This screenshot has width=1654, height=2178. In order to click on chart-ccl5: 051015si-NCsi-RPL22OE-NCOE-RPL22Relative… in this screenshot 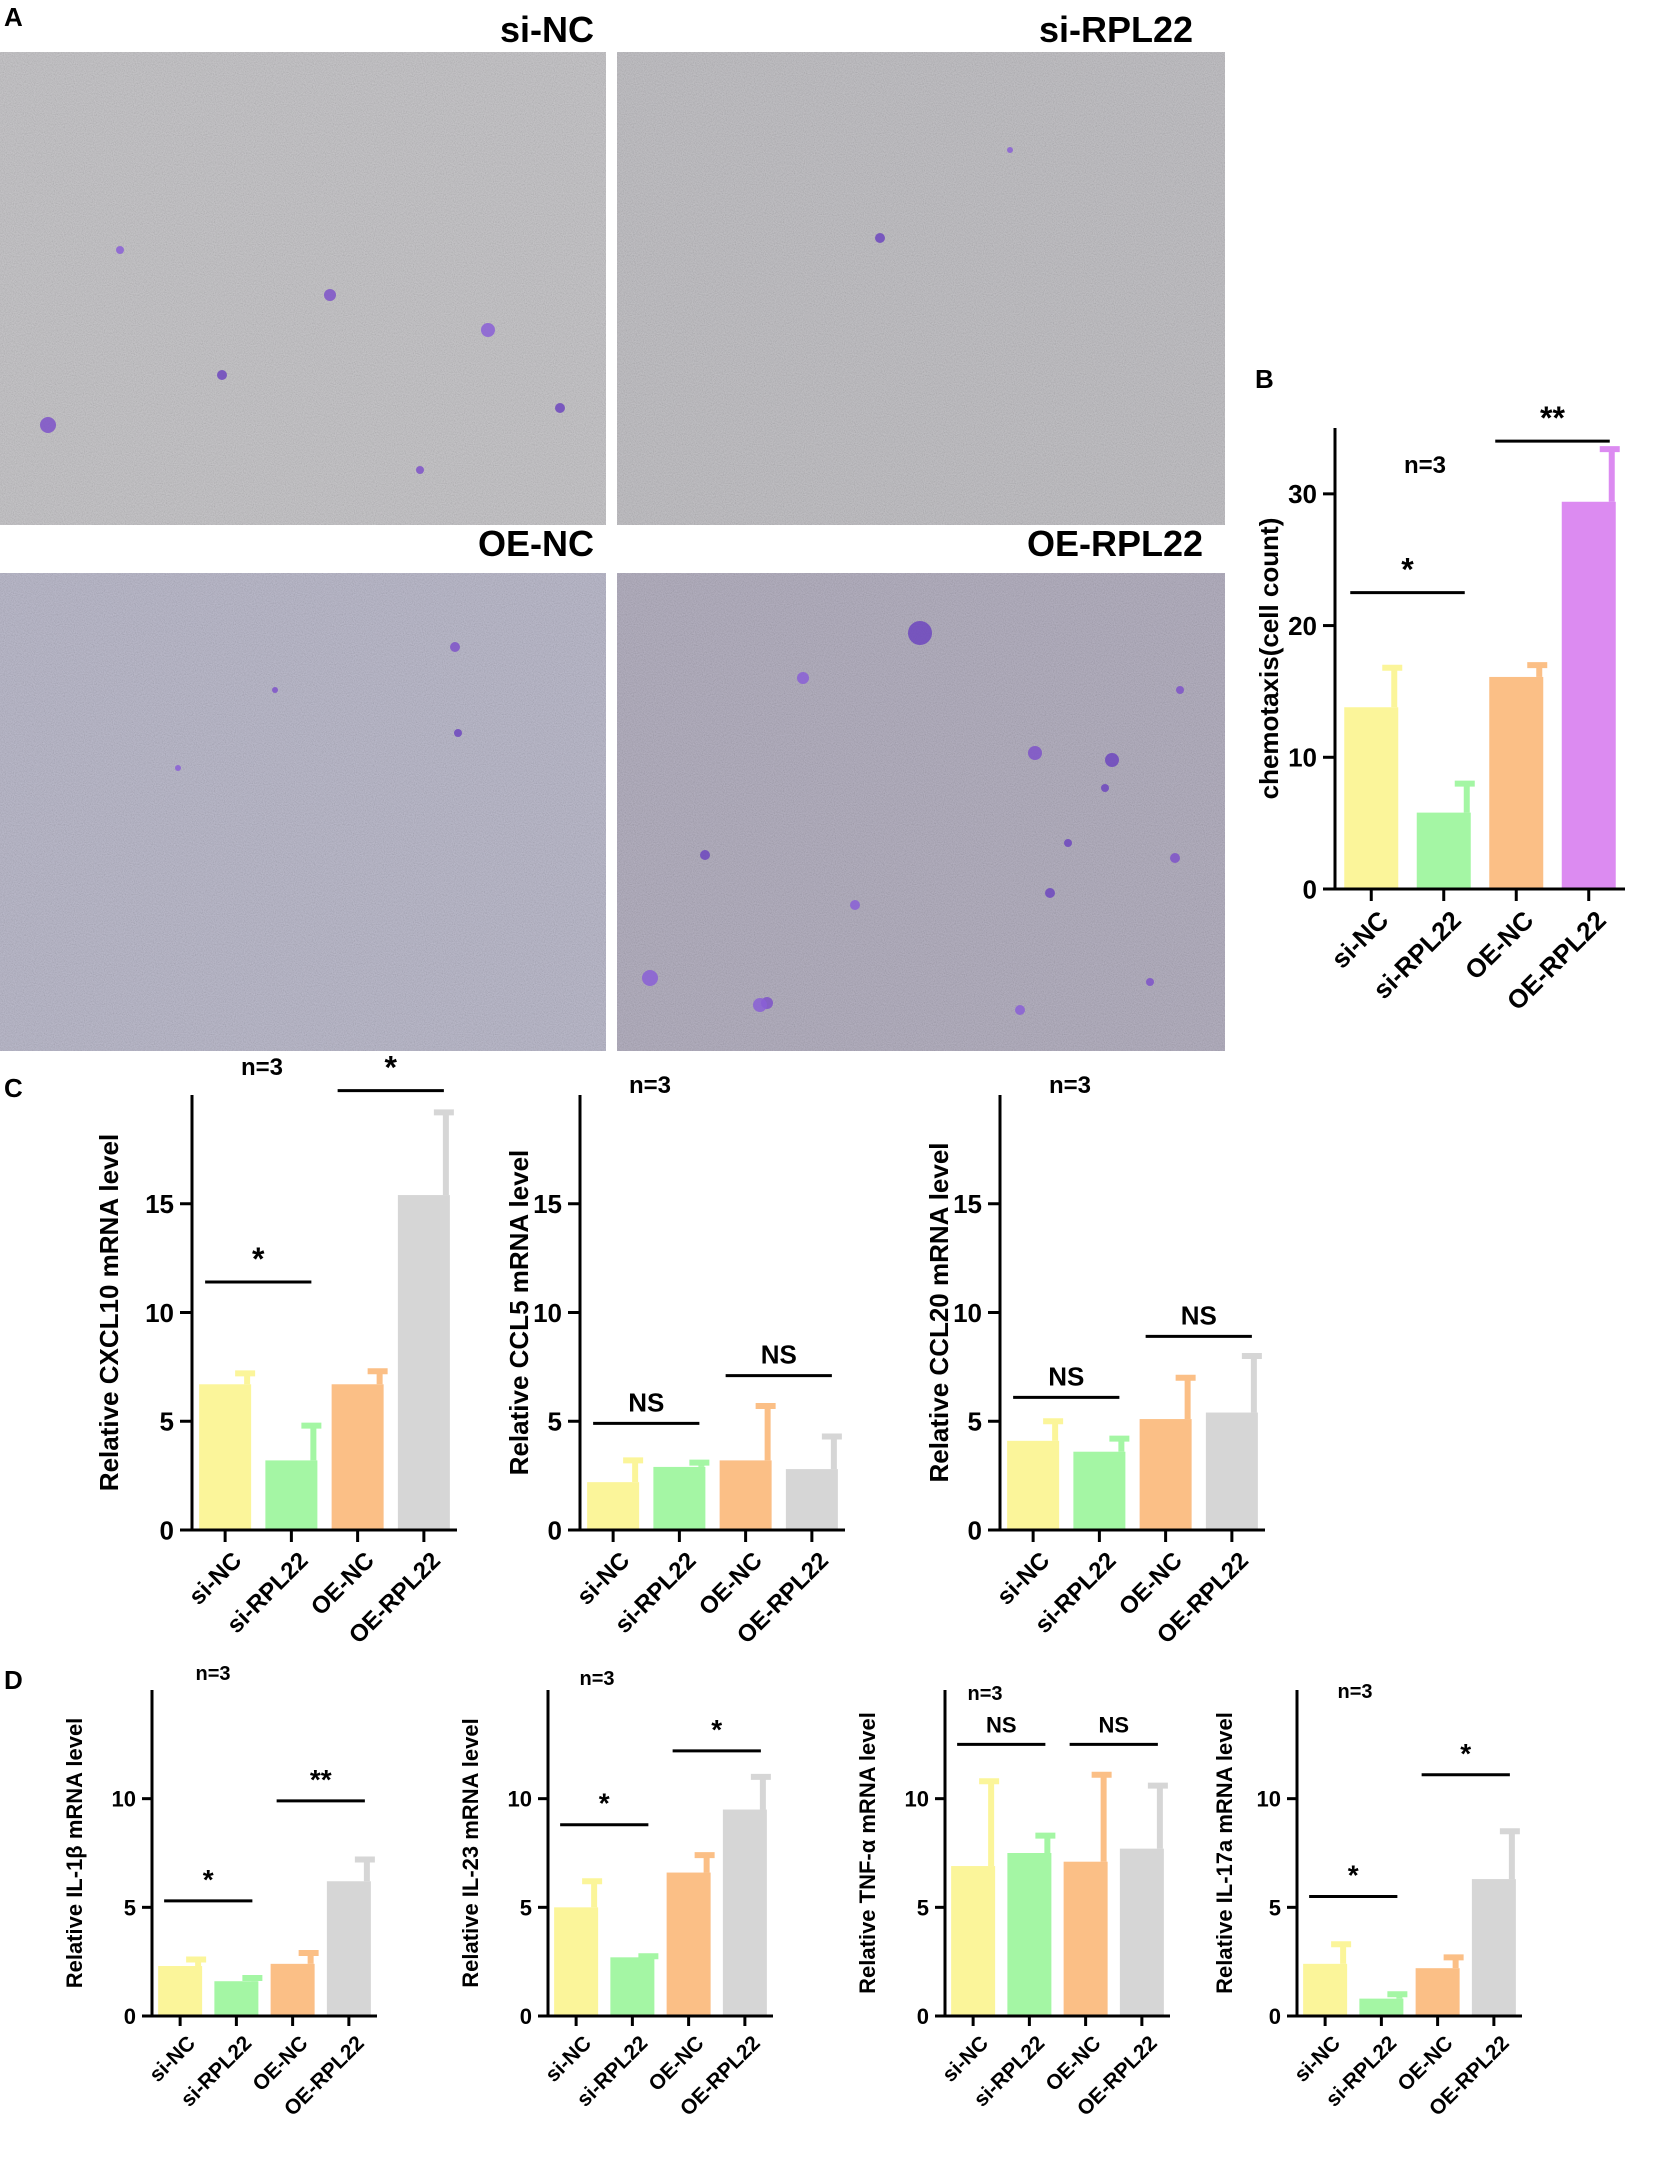, I will do `click(674, 1360)`.